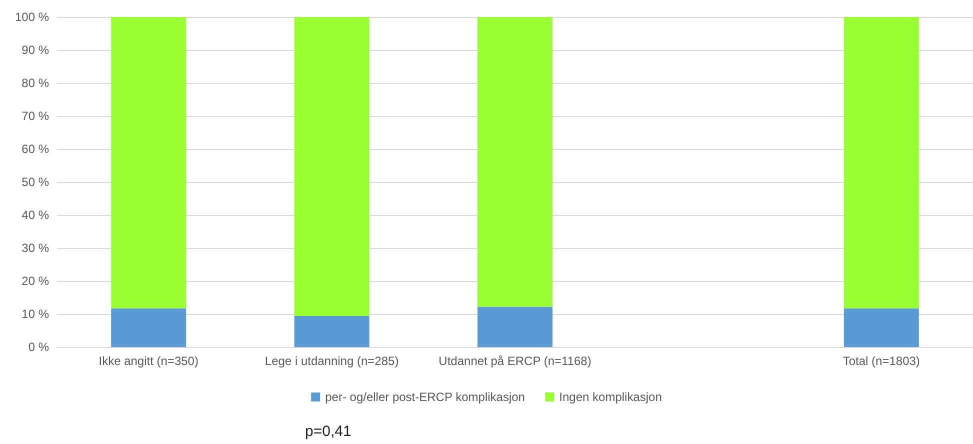 This screenshot has height=444, width=973. I want to click on y-tick-label: 80 %, so click(36, 83).